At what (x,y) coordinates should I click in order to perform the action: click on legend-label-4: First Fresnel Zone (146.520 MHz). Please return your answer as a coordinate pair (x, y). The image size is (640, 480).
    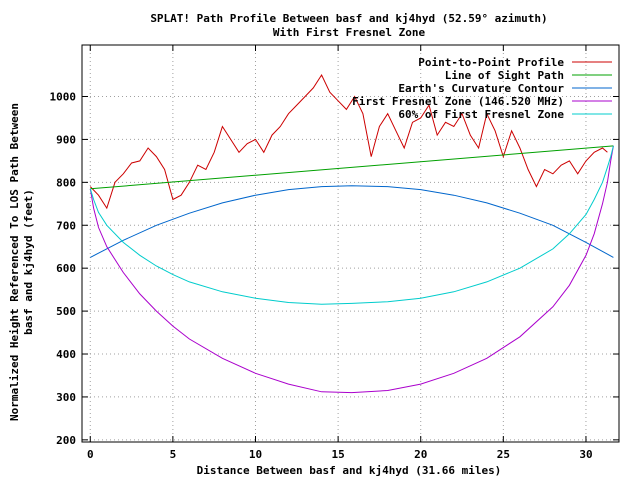
    Looking at the image, I should click on (458, 101).